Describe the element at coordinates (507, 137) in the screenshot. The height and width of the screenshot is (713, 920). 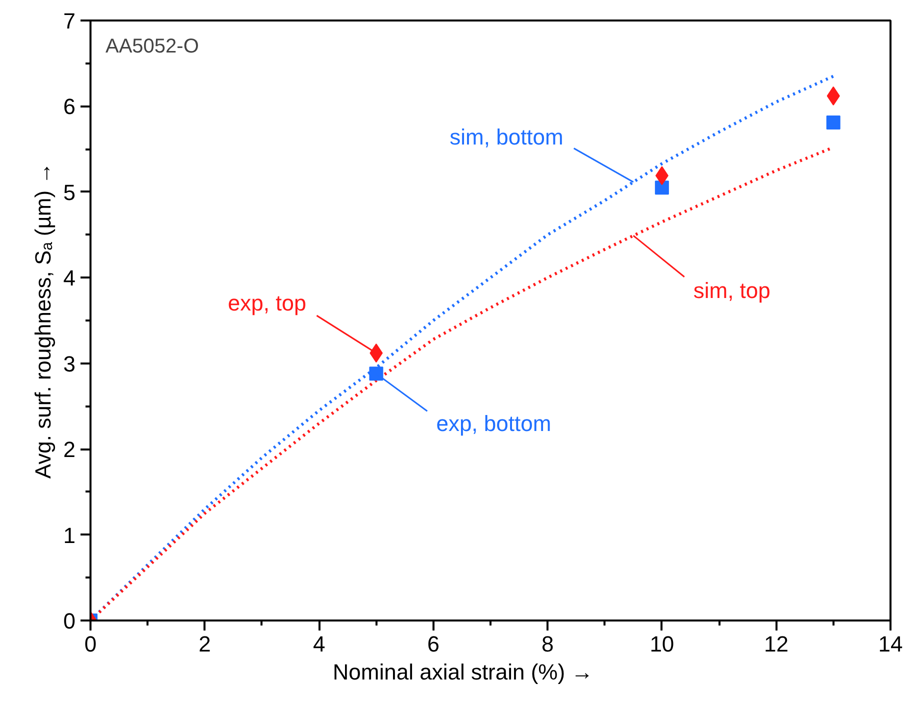
I see `text: sim, bottom` at that location.